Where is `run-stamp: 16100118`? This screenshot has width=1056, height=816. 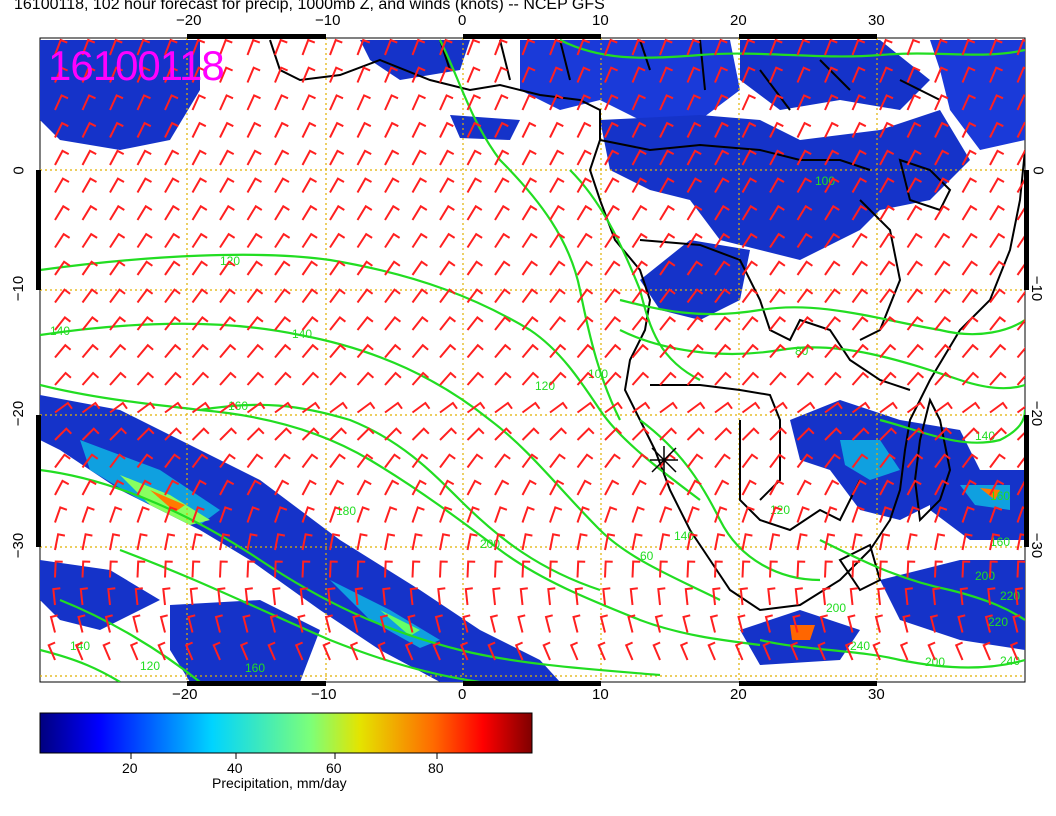 run-stamp: 16100118 is located at coordinates (136, 65).